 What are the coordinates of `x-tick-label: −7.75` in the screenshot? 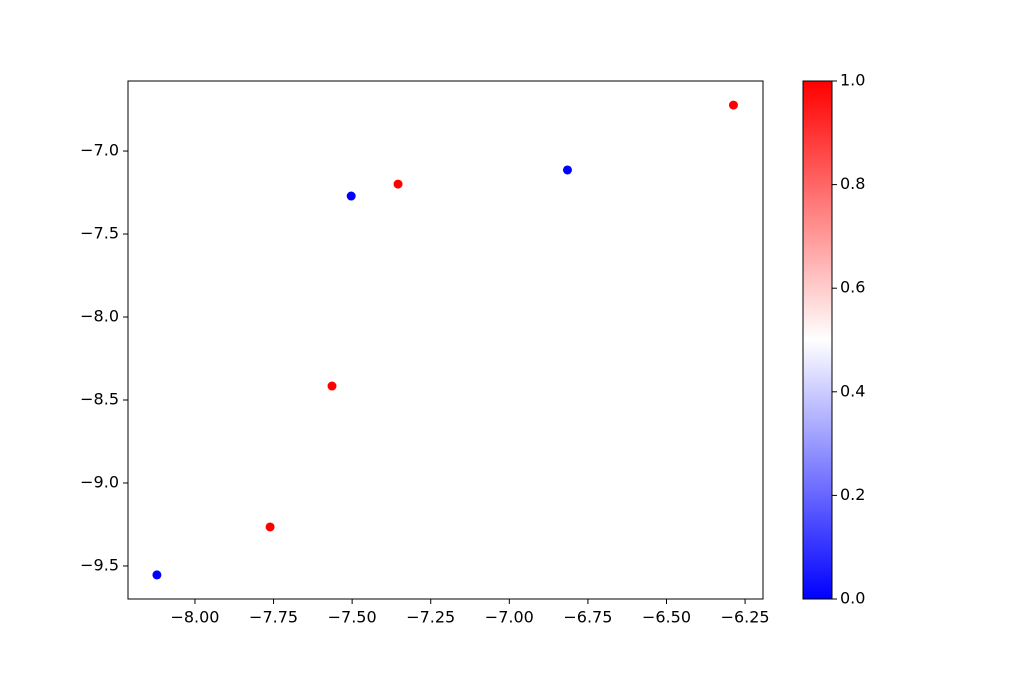 It's located at (273, 617).